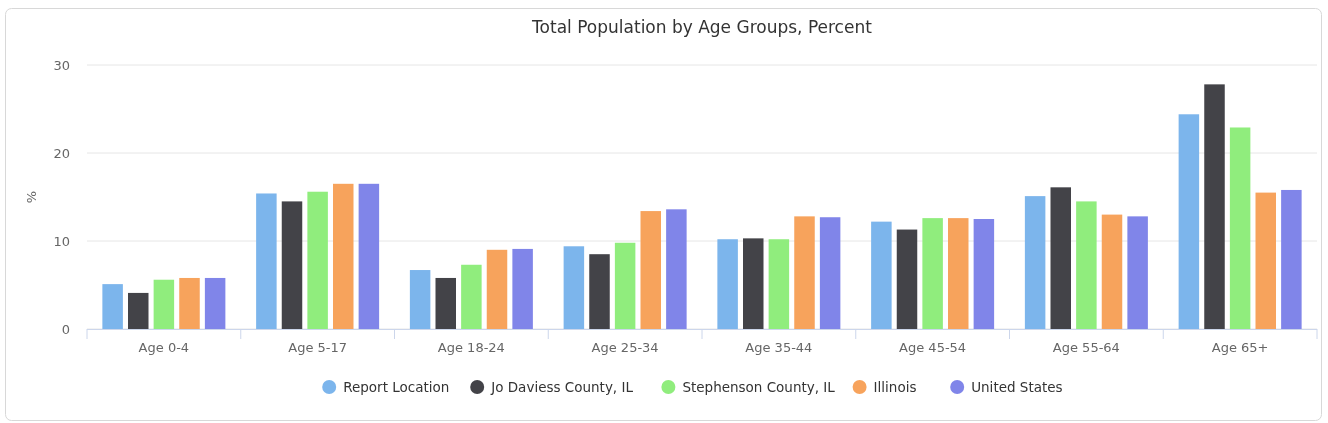 This screenshot has width=1328, height=423. What do you see at coordinates (779, 347) in the screenshot?
I see `x-tick-label: Age 35-44` at bounding box center [779, 347].